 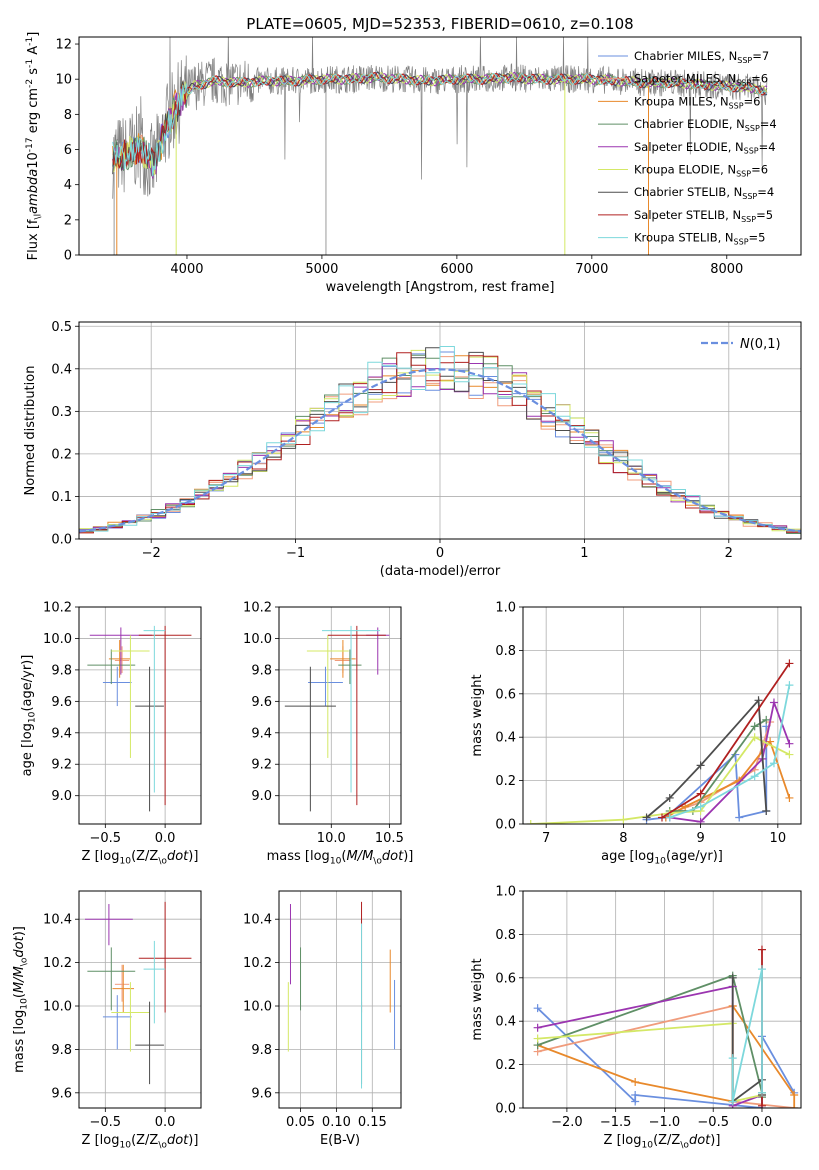 I want to click on axes-frame, so click(x=340, y=999).